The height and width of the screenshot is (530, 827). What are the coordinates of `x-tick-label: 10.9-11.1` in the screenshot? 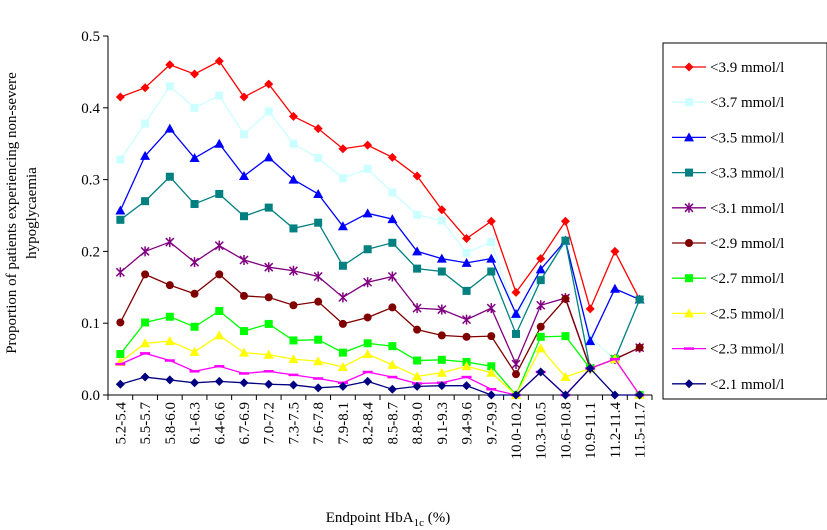 It's located at (591, 430).